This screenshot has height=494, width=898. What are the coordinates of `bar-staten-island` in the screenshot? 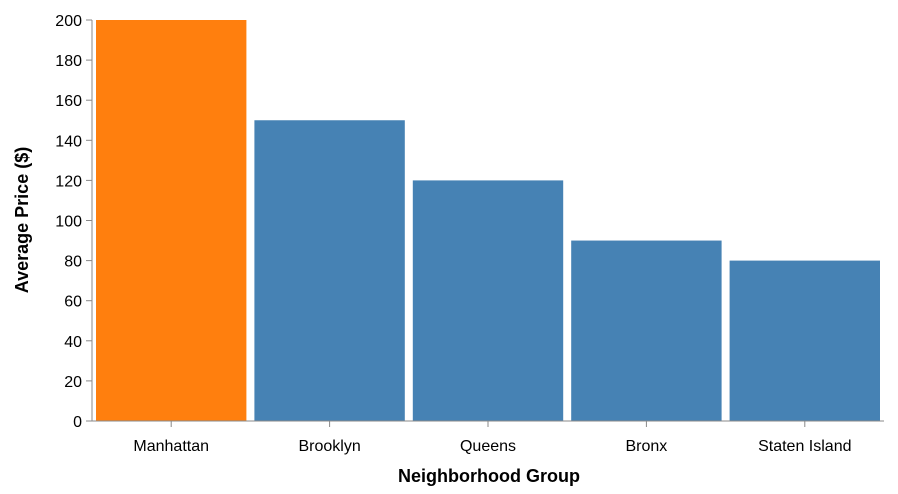 It's located at (804, 340).